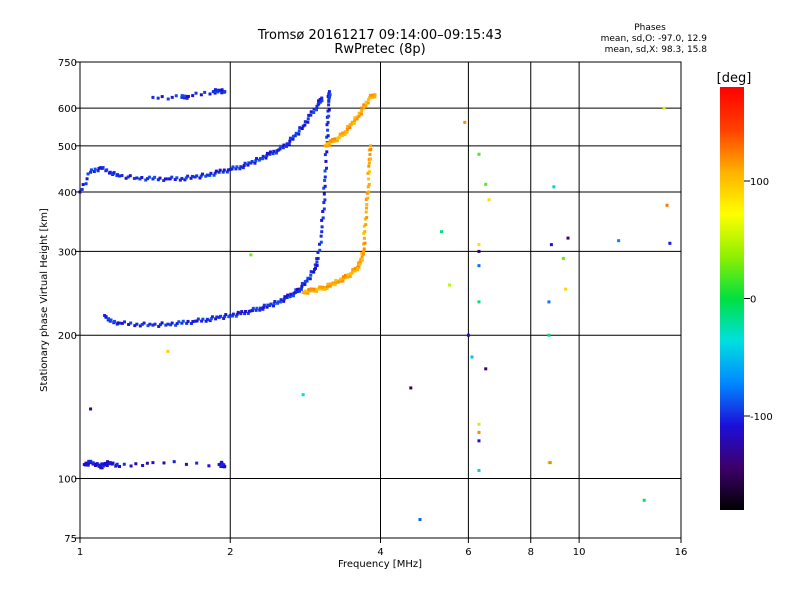  Describe the element at coordinates (579, 552) in the screenshot. I see `x-tick-label: 10` at that location.